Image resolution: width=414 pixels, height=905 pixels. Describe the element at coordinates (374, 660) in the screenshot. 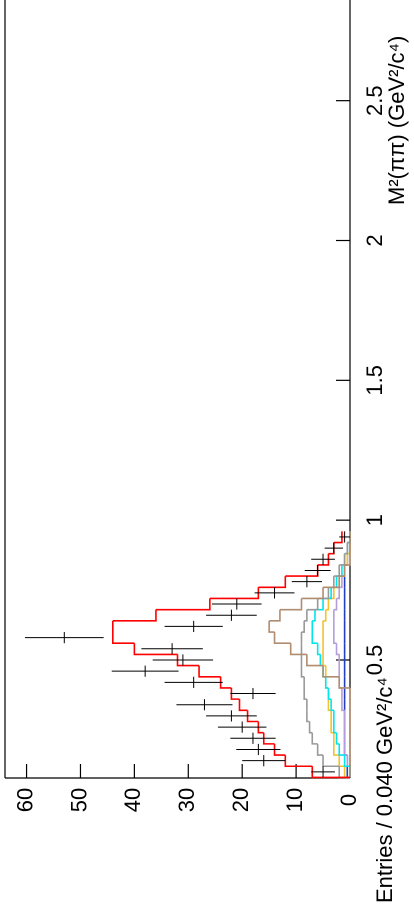

I see `x-tick-label: 0.5` at that location.